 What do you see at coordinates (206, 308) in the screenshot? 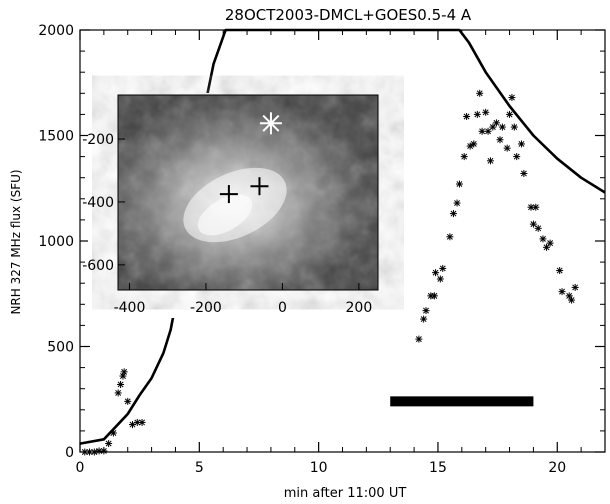
I see `inset-x-tick-label: -200` at bounding box center [206, 308].